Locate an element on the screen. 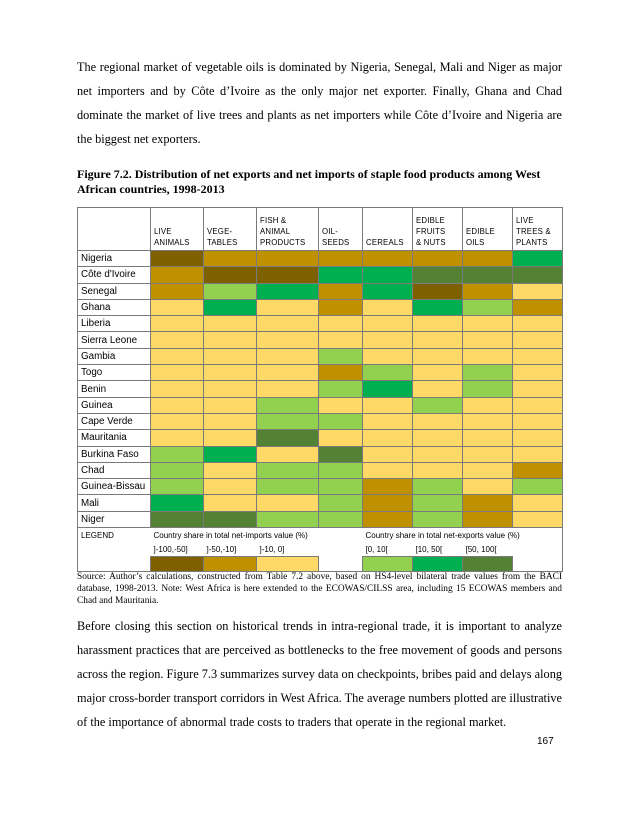  table-row: Togo is located at coordinates (320, 373).